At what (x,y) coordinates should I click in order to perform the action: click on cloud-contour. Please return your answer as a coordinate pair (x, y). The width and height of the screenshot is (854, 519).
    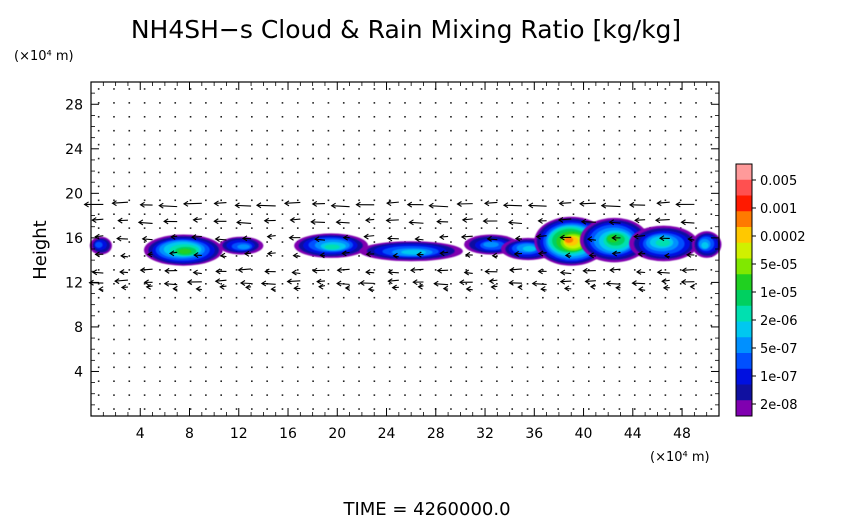
    Looking at the image, I should click on (414, 252).